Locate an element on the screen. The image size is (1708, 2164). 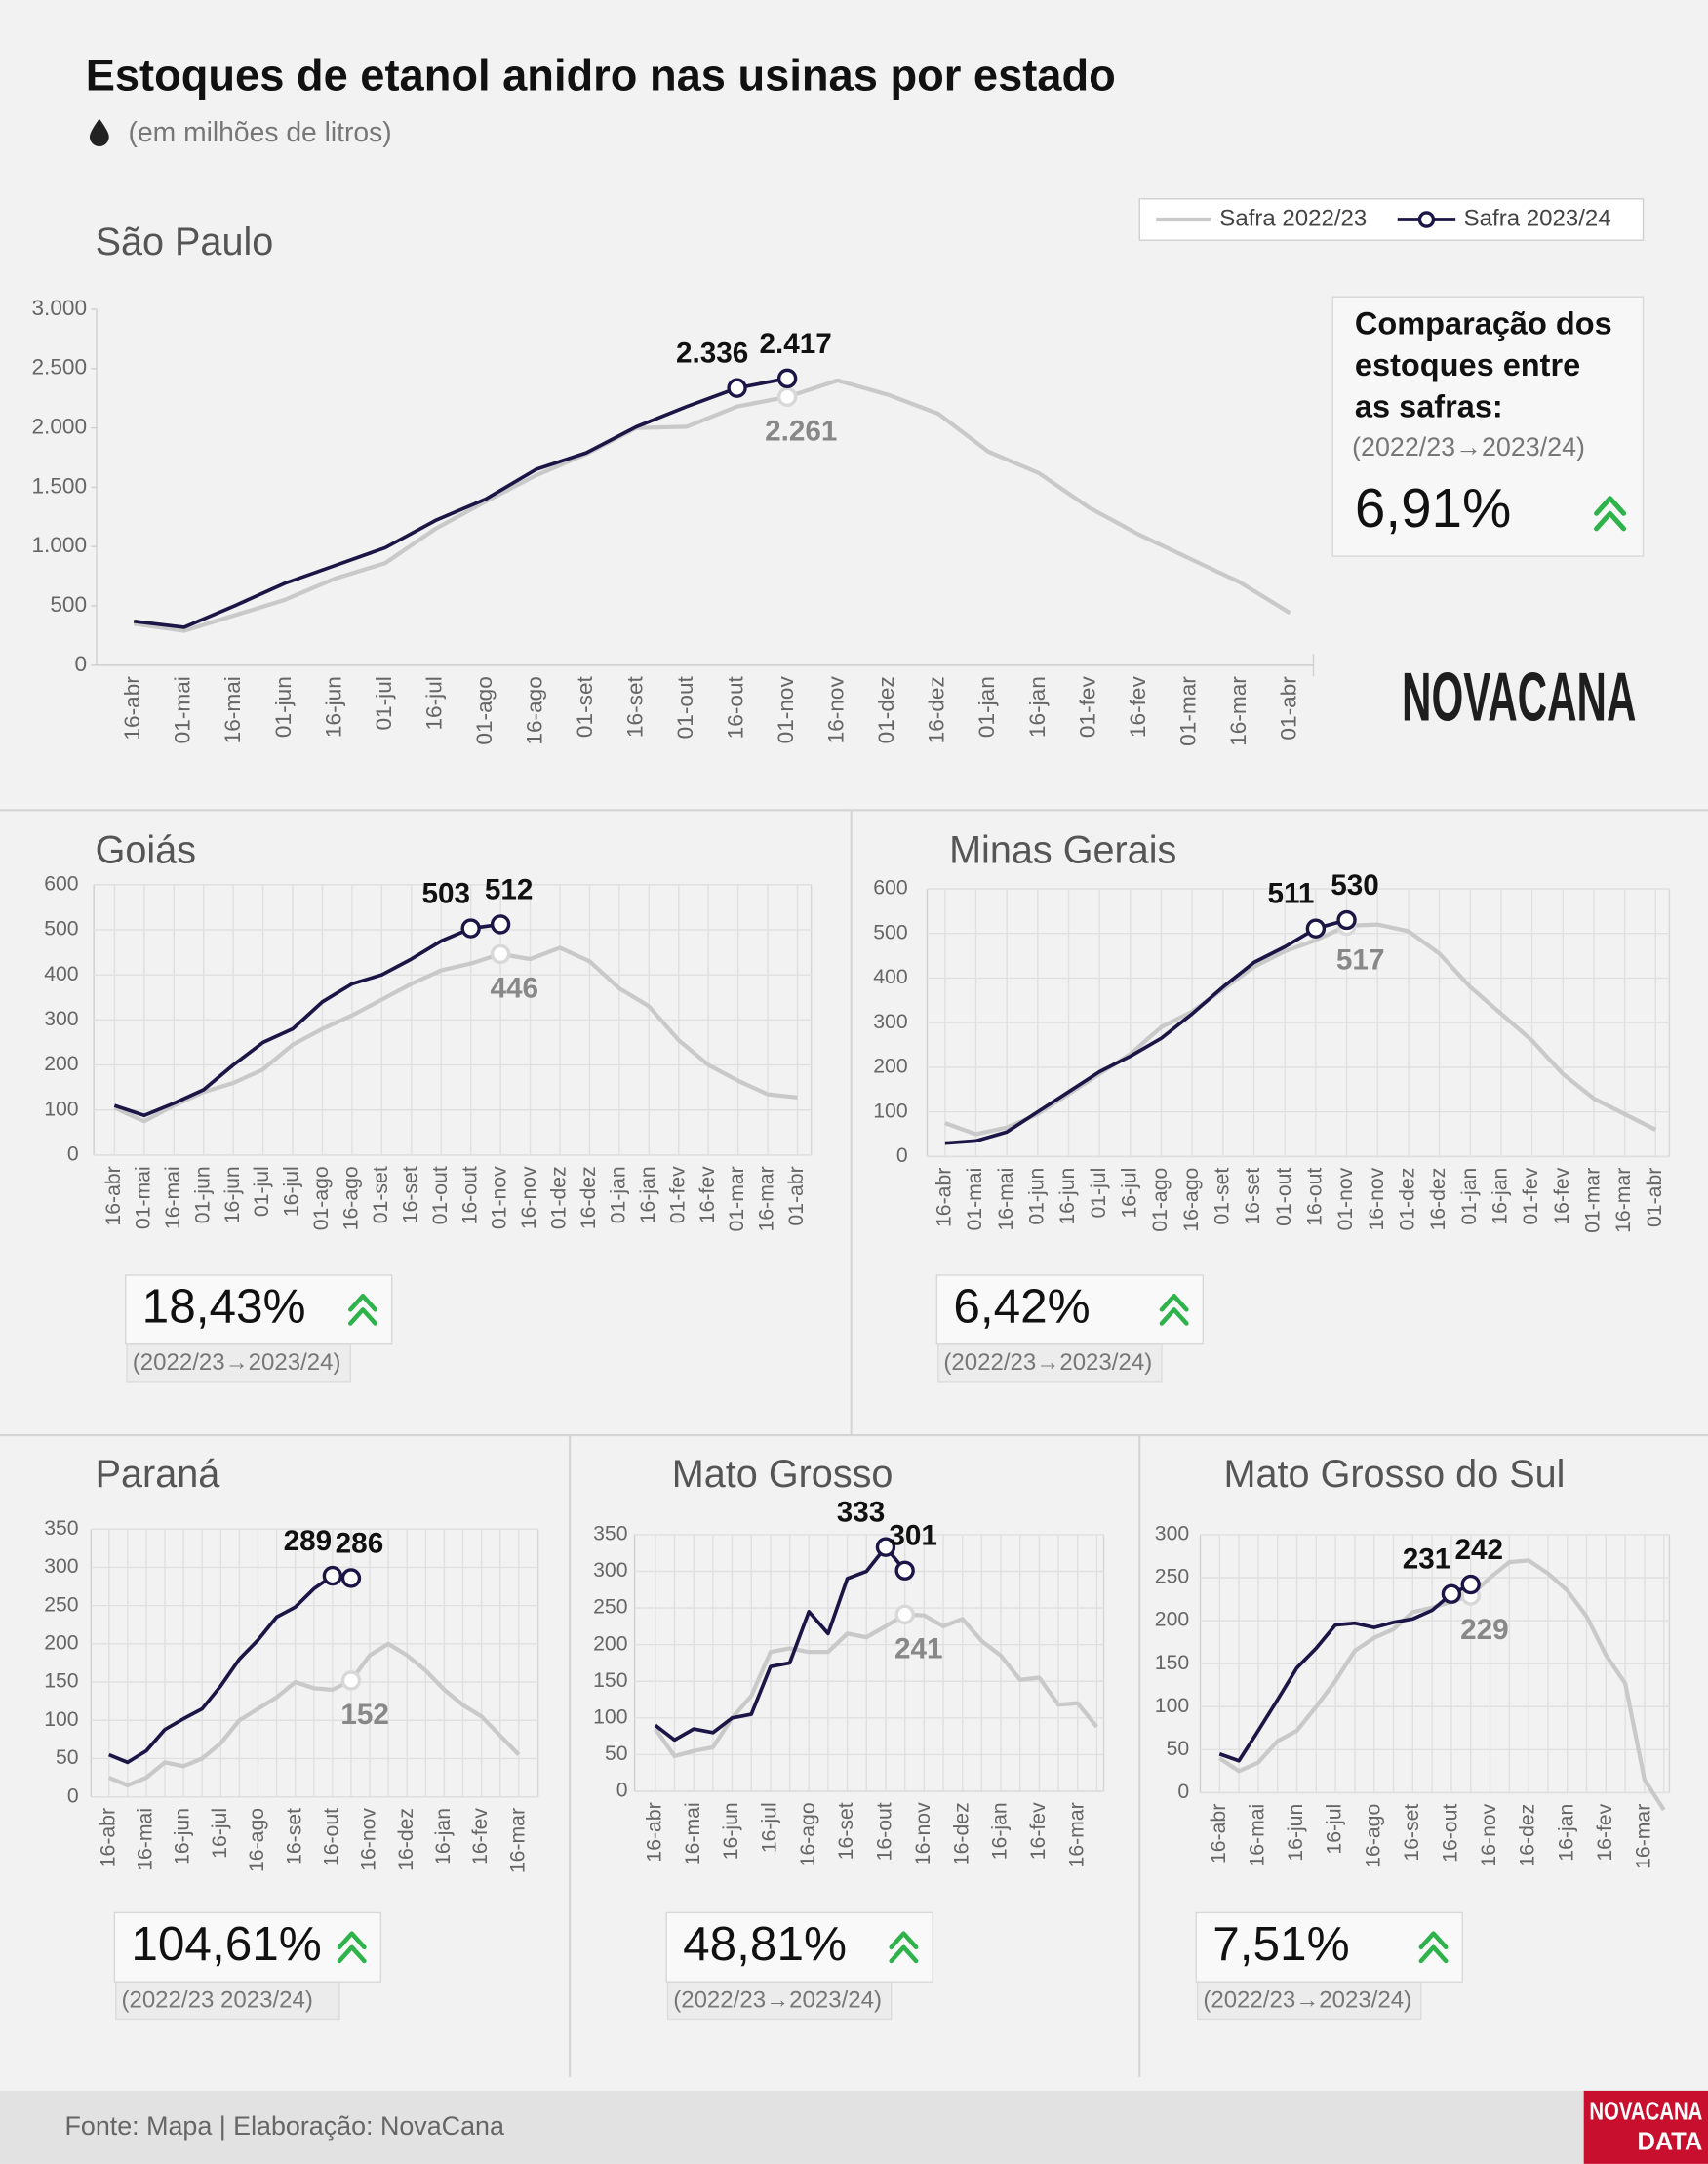
comparison-change: 48,81% is located at coordinates (765, 1944).